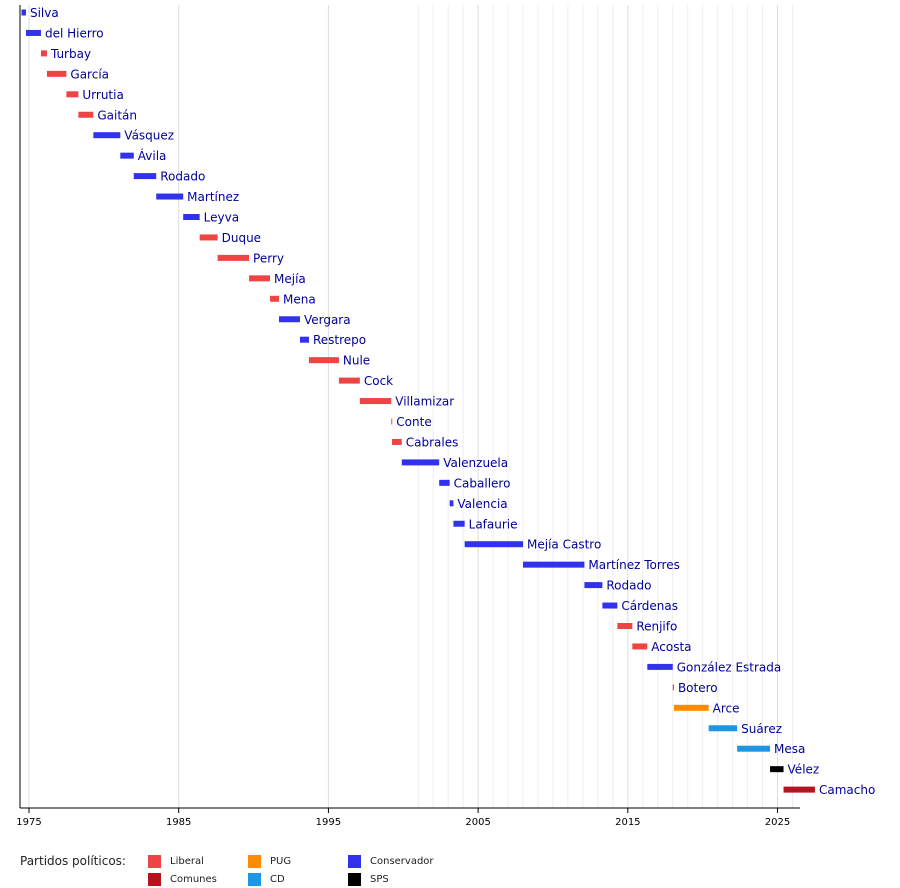  I want to click on bar-label: Perry, so click(268, 258).